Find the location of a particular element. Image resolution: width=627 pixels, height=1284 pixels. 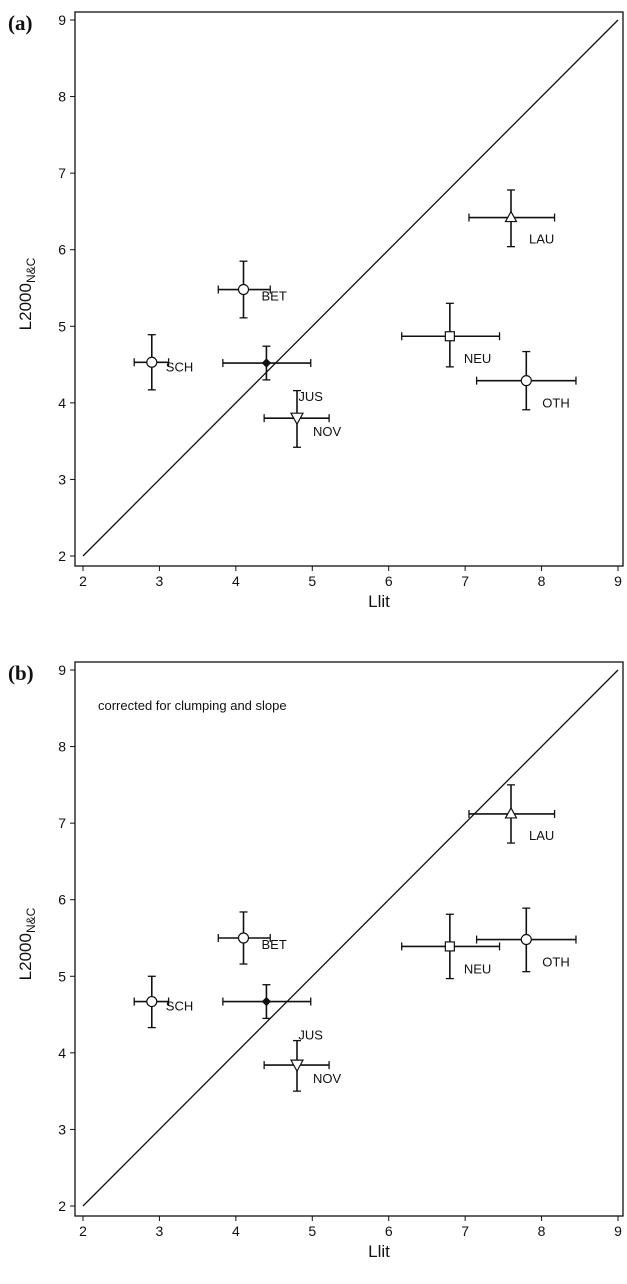

panel-label: (b) is located at coordinates (21, 673).